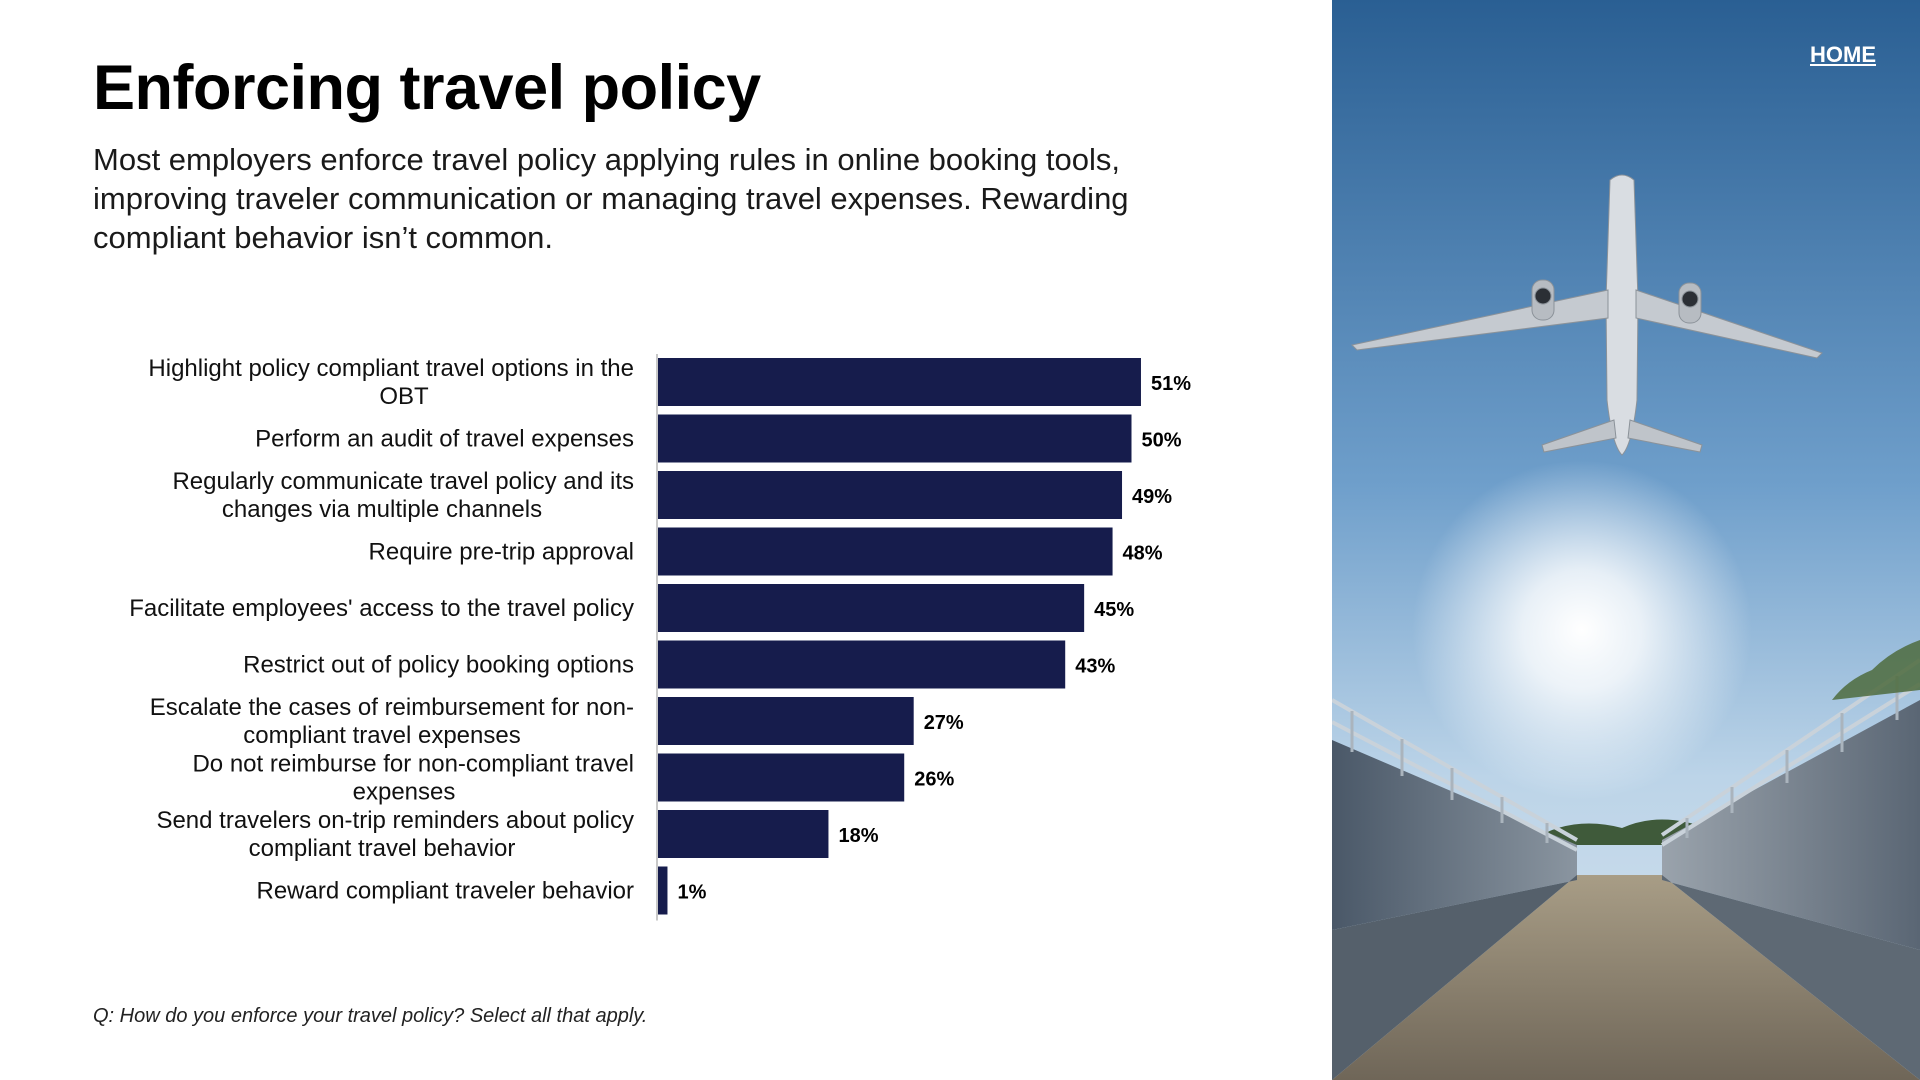 The width and height of the screenshot is (1920, 1080). I want to click on bar-value-label-1: 50%, so click(1162, 441).